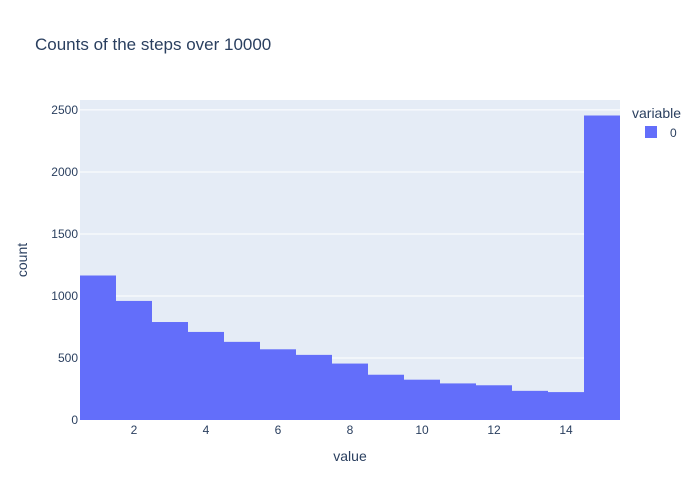  I want to click on y-axis-ticks: 0 500 1000 1500 2000 2500, so click(64, 265).